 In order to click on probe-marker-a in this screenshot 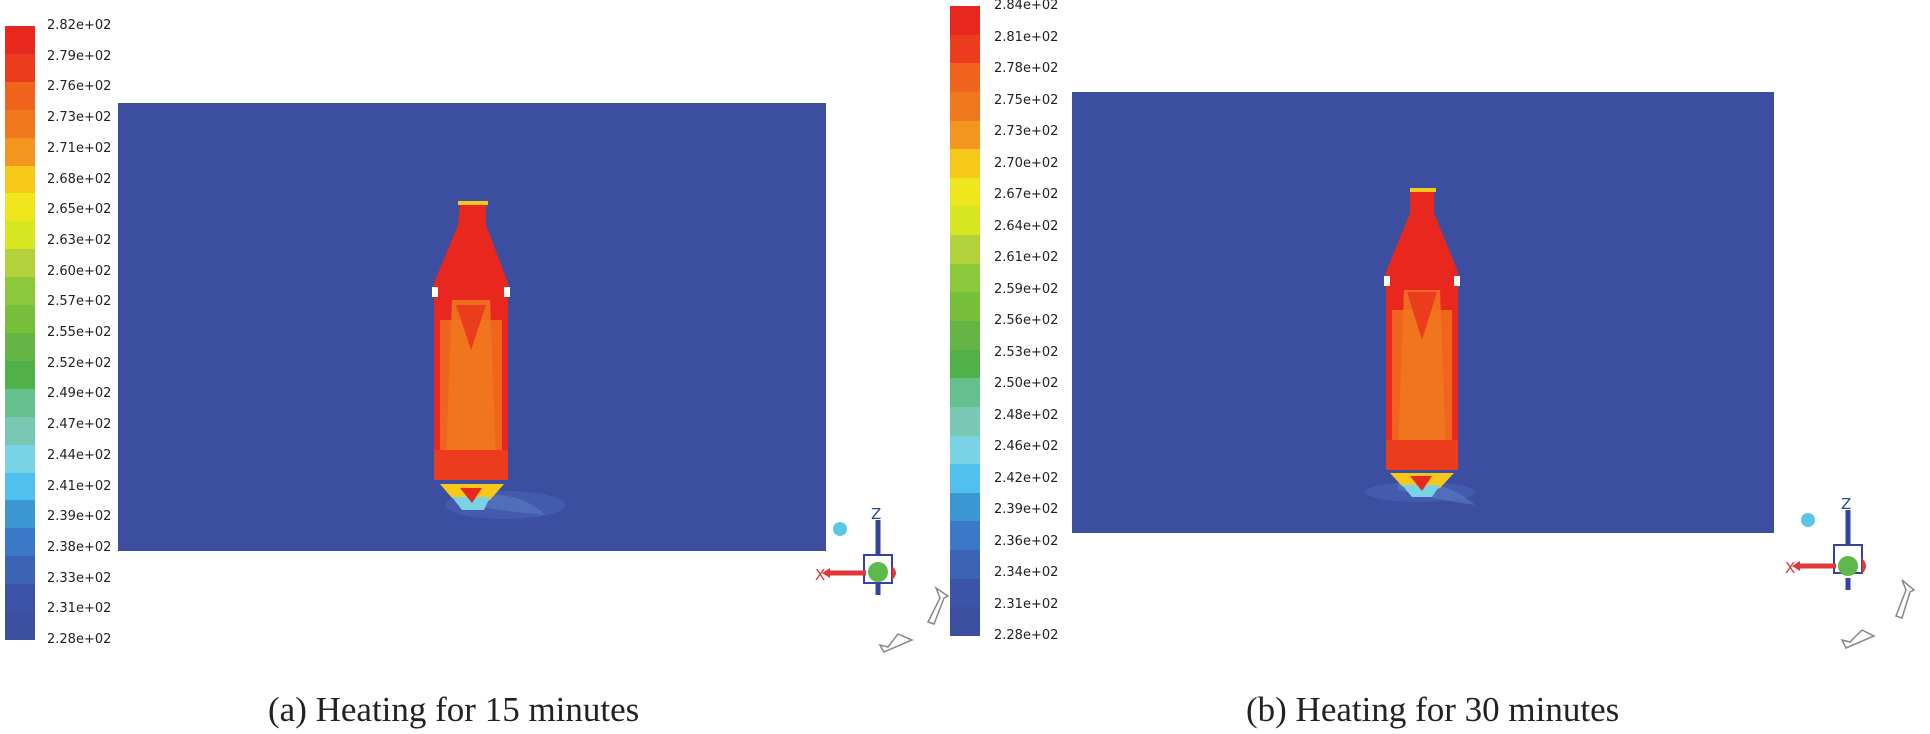, I will do `click(840, 529)`.